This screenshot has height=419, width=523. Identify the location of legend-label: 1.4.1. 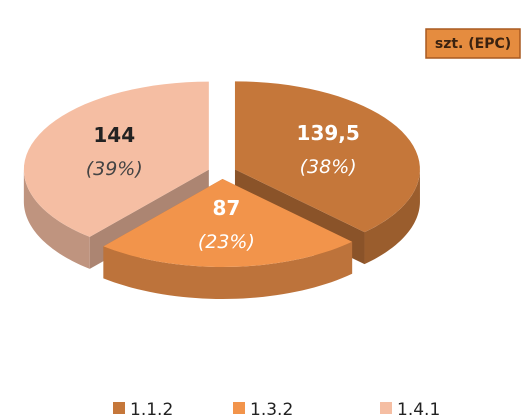
(418, 409).